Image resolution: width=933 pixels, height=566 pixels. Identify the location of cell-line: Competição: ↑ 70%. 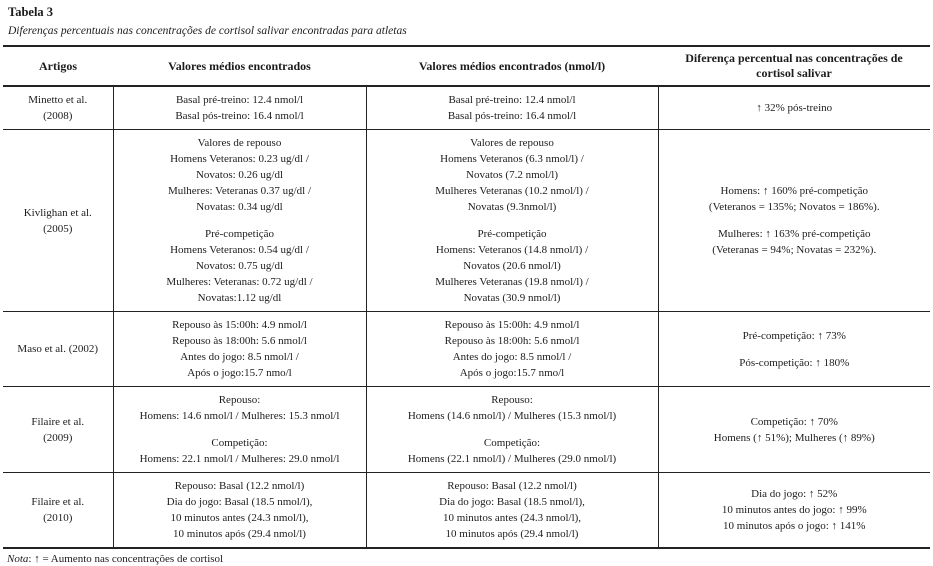
(794, 421).